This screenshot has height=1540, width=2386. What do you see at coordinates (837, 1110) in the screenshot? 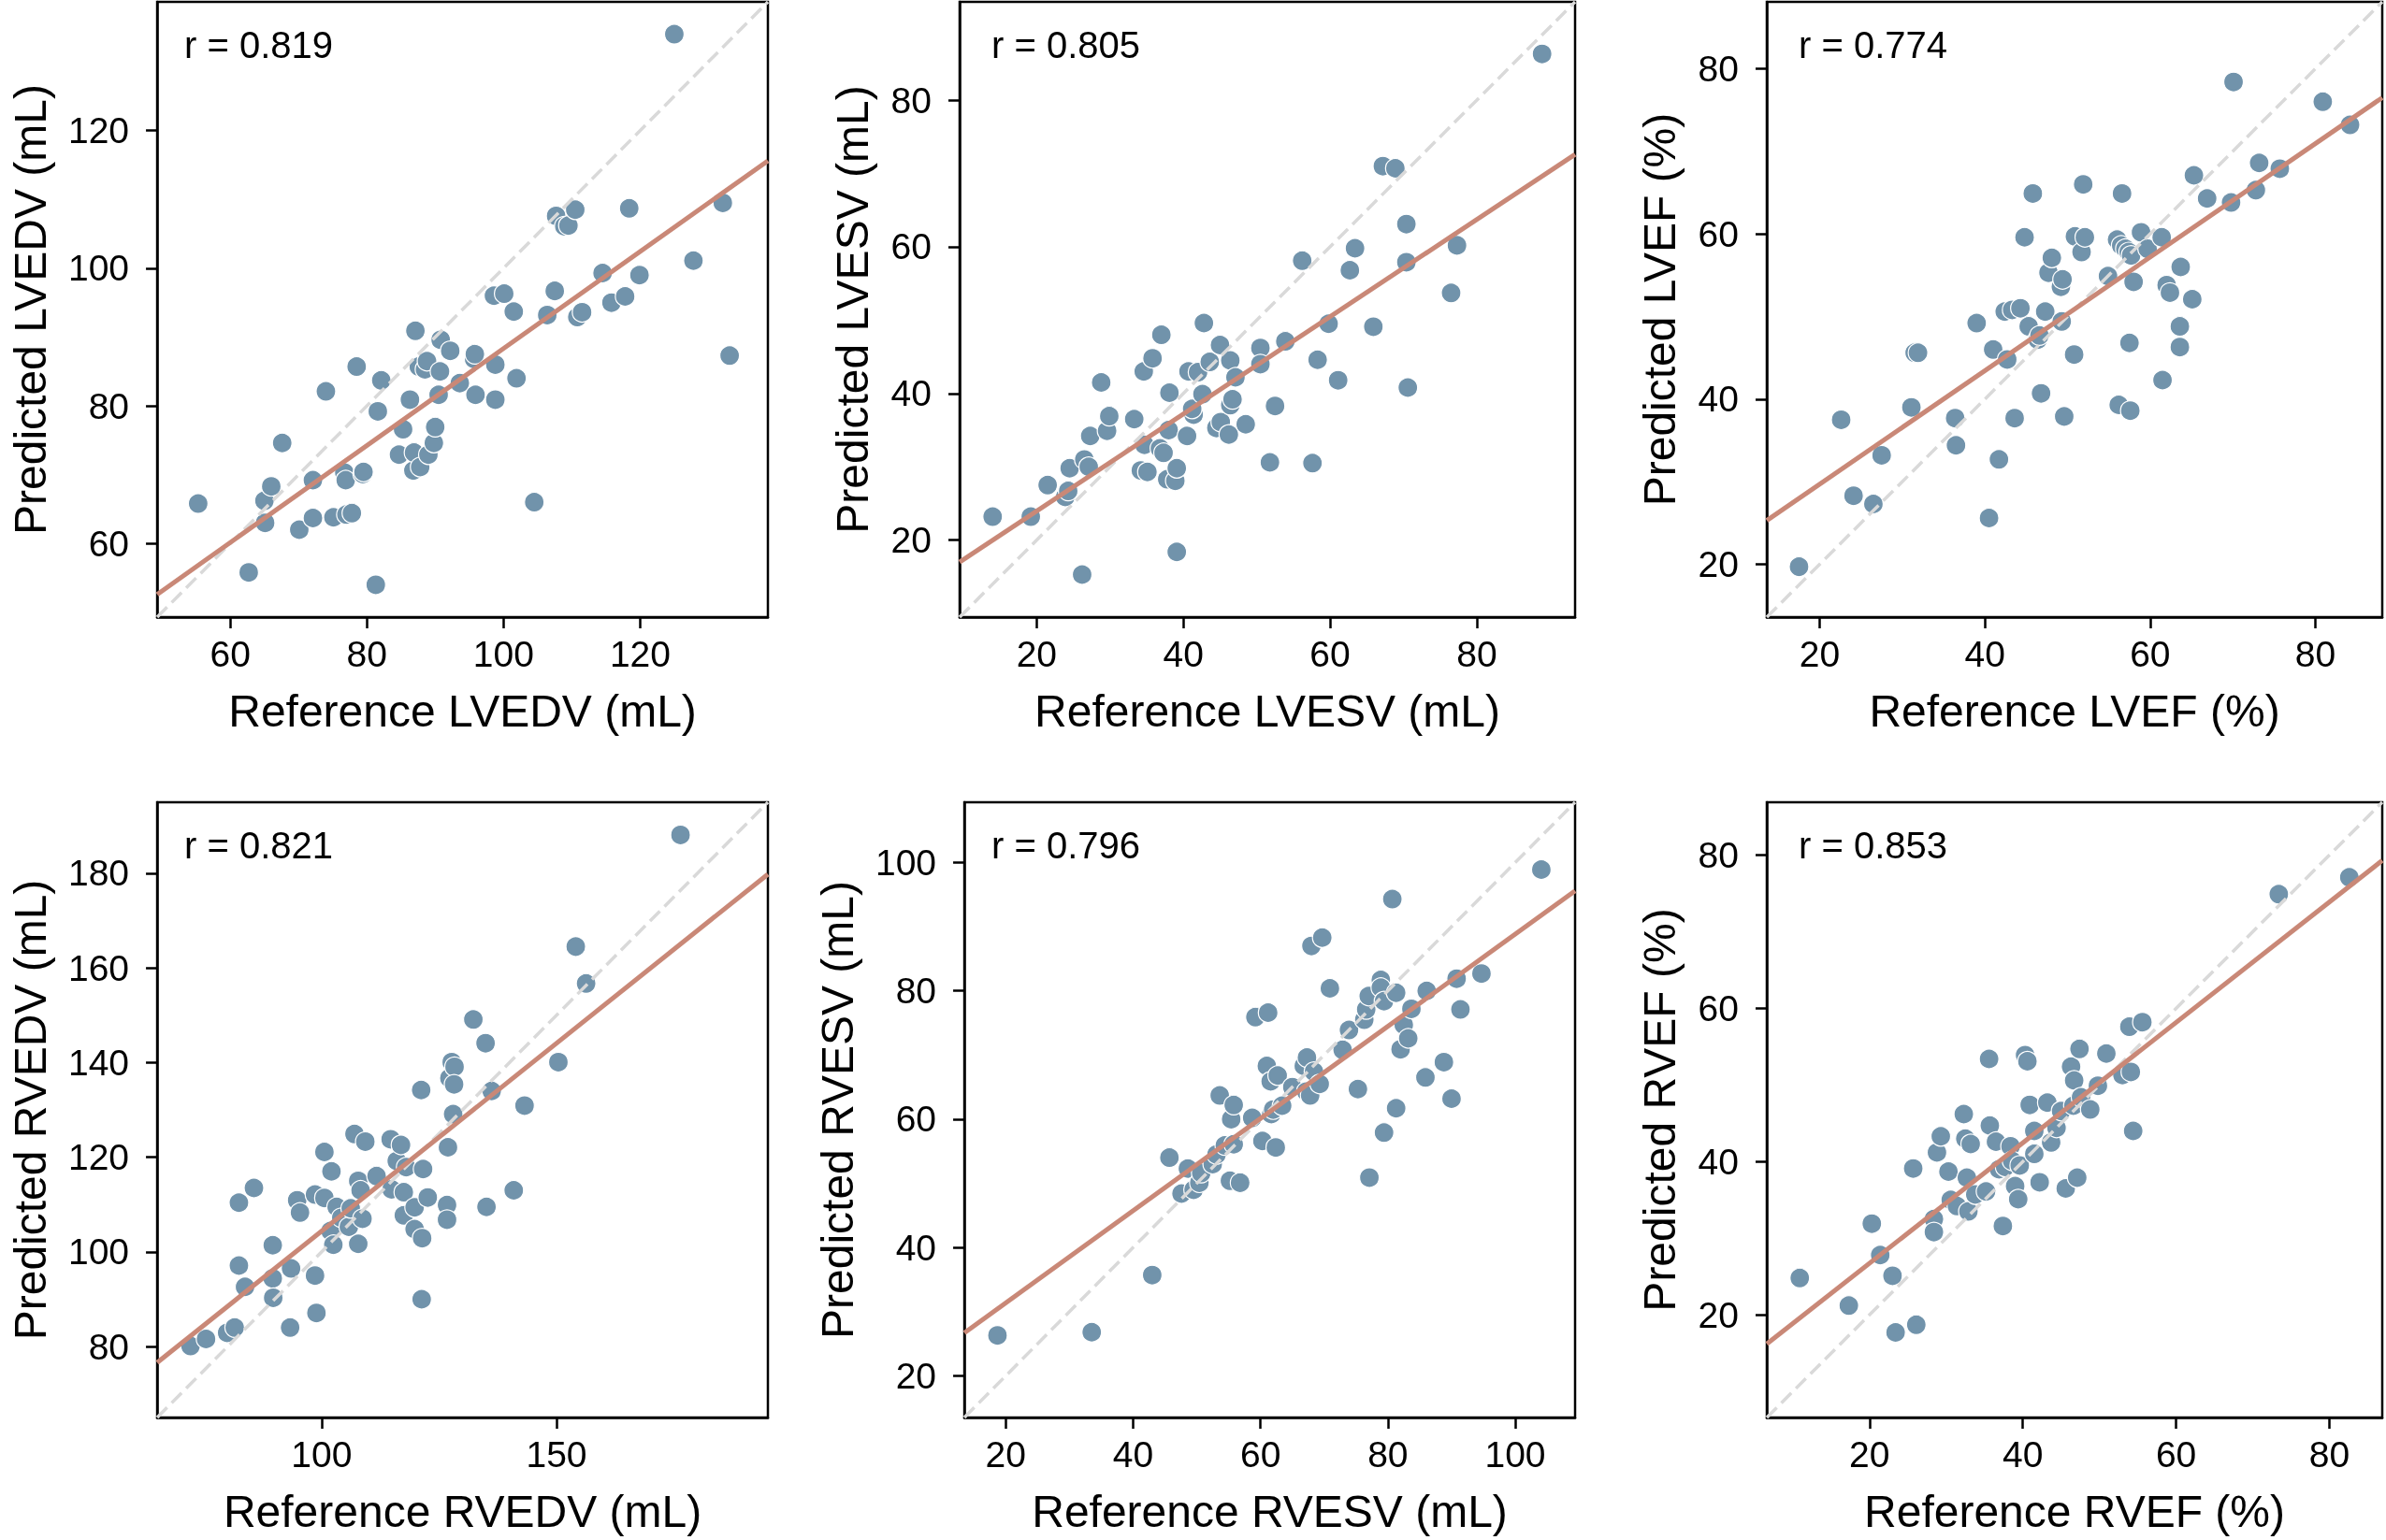
I see `y-axis-title: Predicted RVESV (mL)` at bounding box center [837, 1110].